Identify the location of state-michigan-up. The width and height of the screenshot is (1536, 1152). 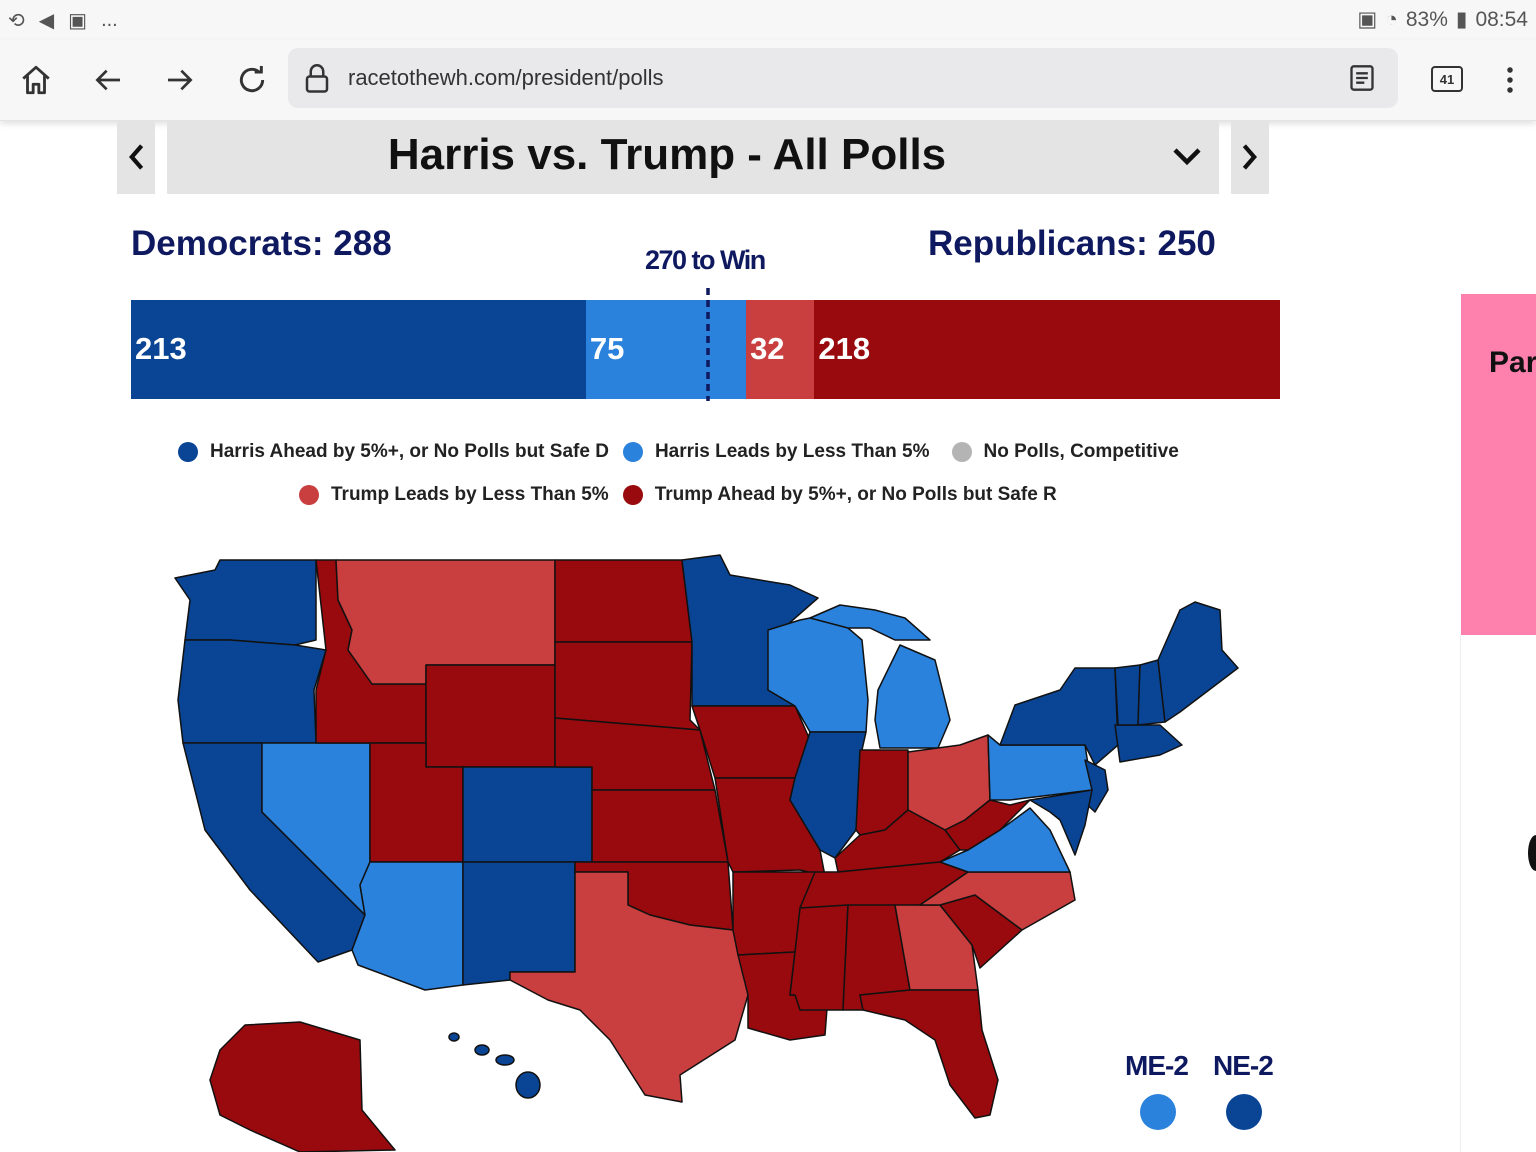
(870, 622).